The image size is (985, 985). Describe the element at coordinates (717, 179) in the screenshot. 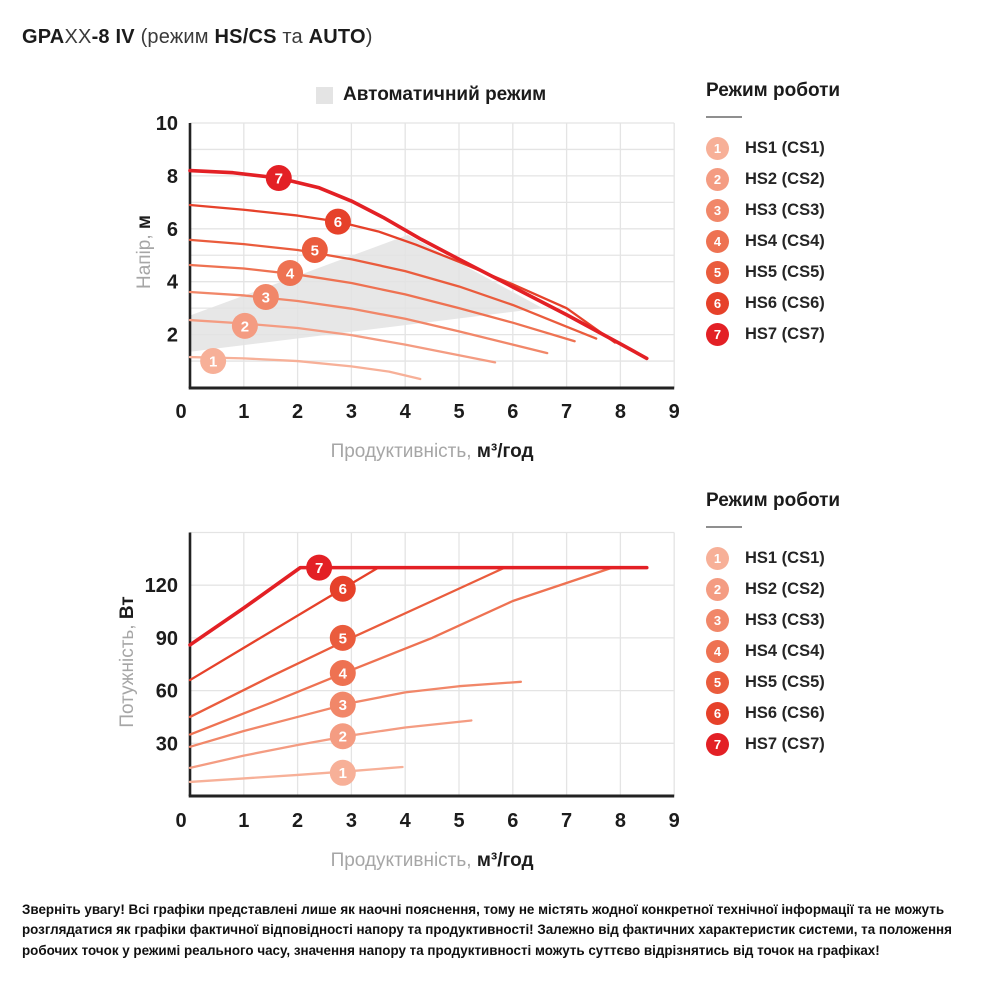

I see `mode-badge-icon: 2` at that location.